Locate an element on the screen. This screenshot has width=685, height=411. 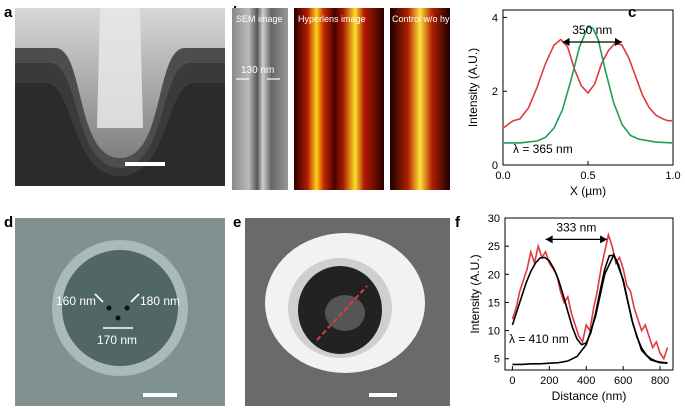
panel-f-label: f is located at coordinates (457, 222).